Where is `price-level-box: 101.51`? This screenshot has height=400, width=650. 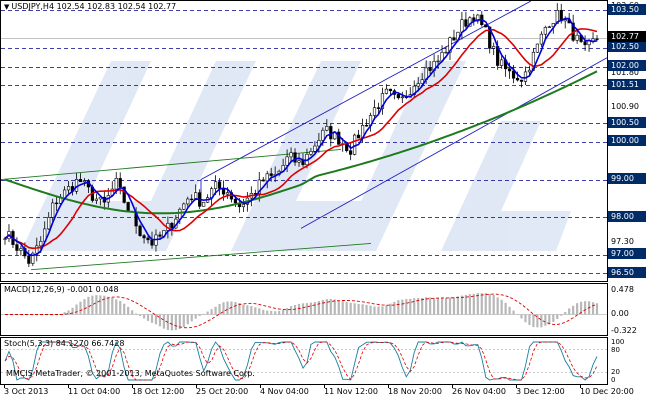 price-level-box: 101.51 is located at coordinates (627, 84).